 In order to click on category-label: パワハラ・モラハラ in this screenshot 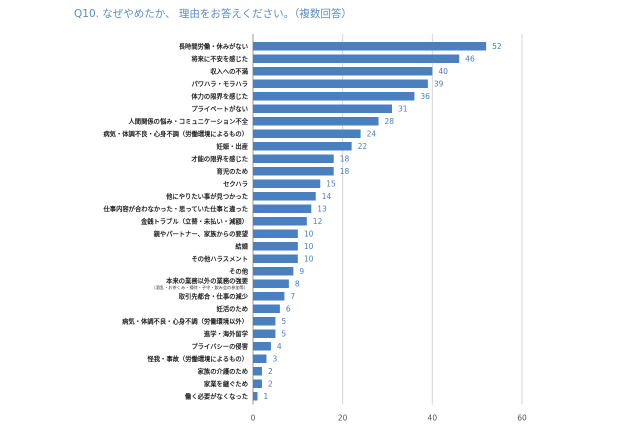, I will do `click(219, 83)`.